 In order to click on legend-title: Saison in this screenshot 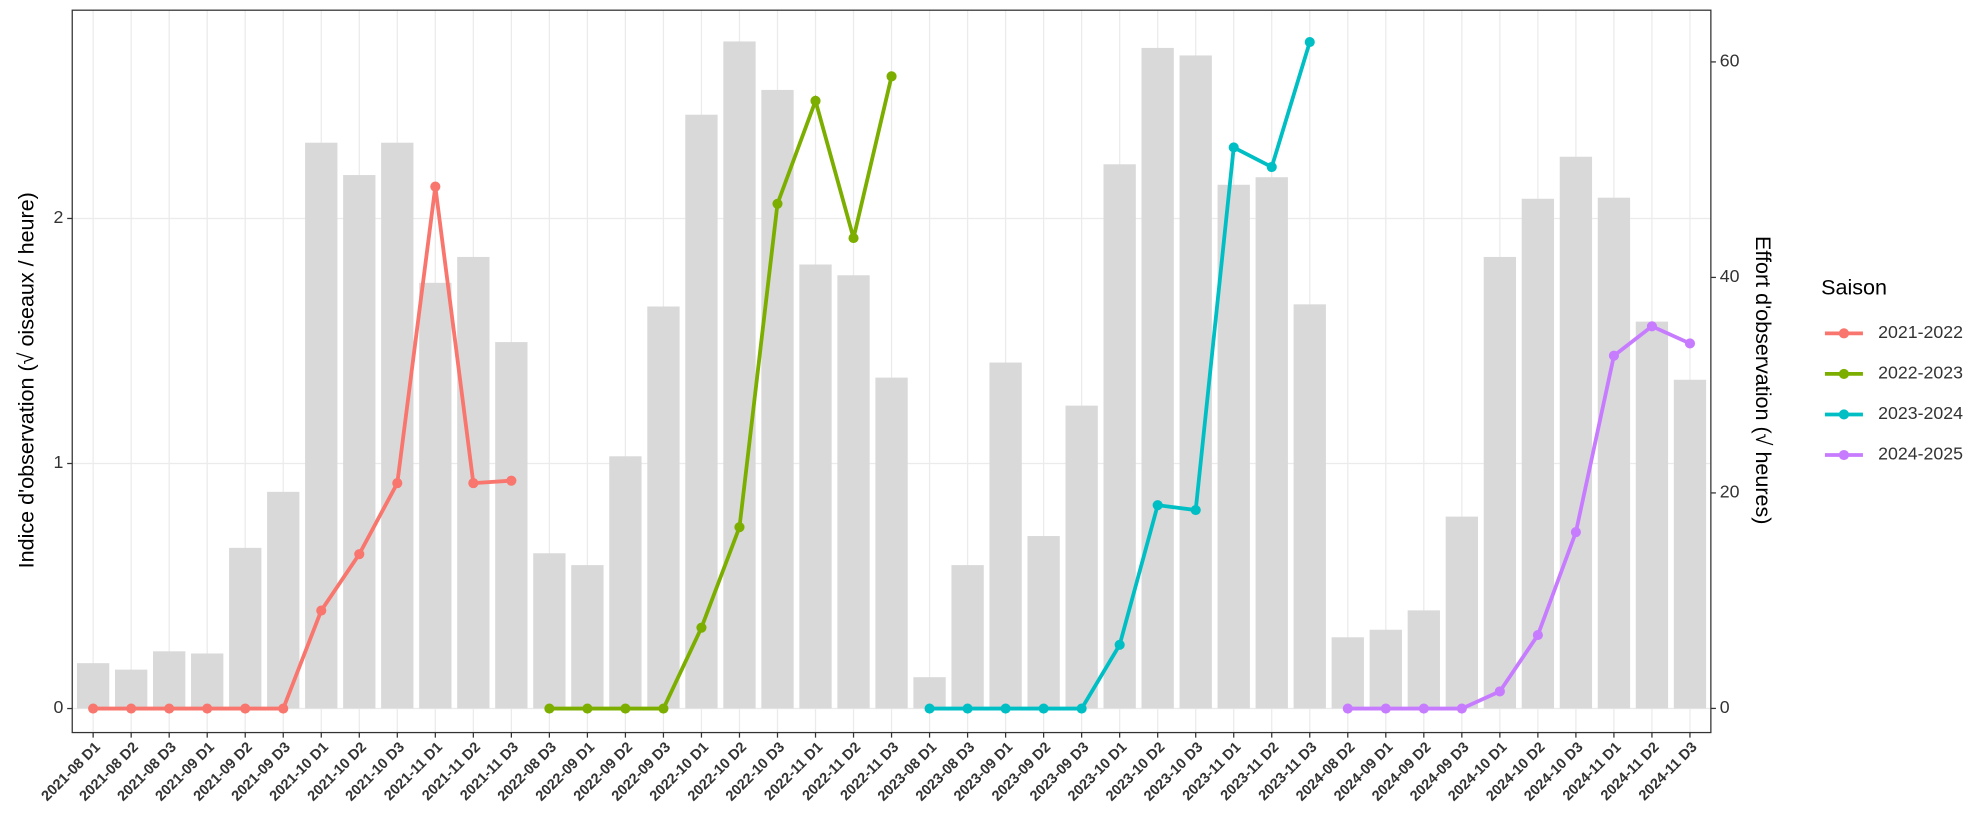, I will do `click(1854, 288)`.